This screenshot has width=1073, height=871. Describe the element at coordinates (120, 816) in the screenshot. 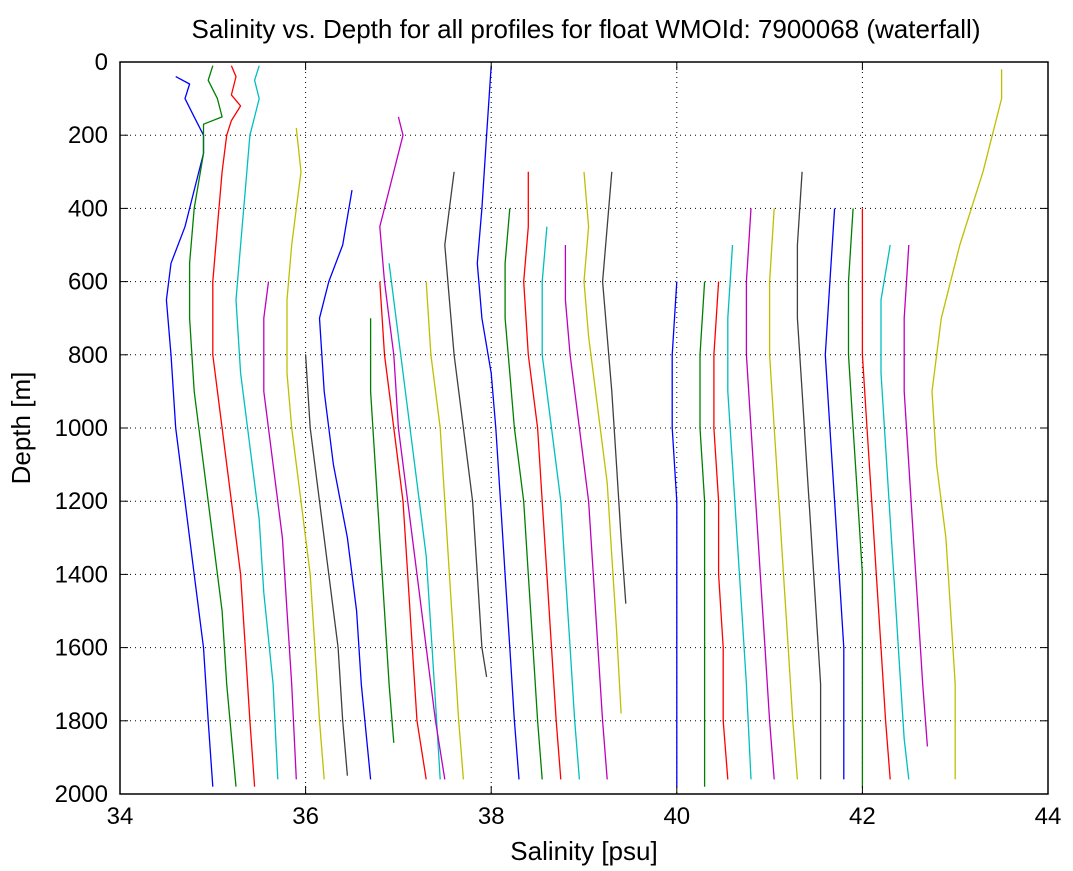

I see `x-tick-label: 34` at that location.